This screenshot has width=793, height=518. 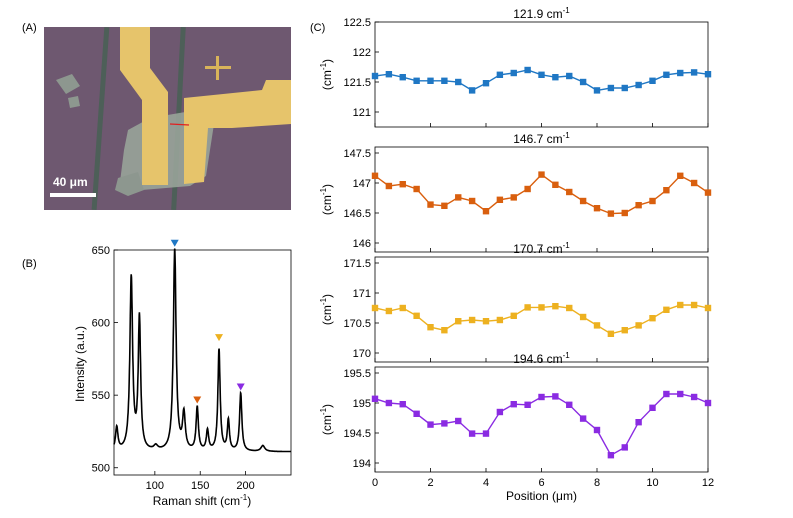 I want to click on y-tick-label: 171.5, so click(x=357, y=264).